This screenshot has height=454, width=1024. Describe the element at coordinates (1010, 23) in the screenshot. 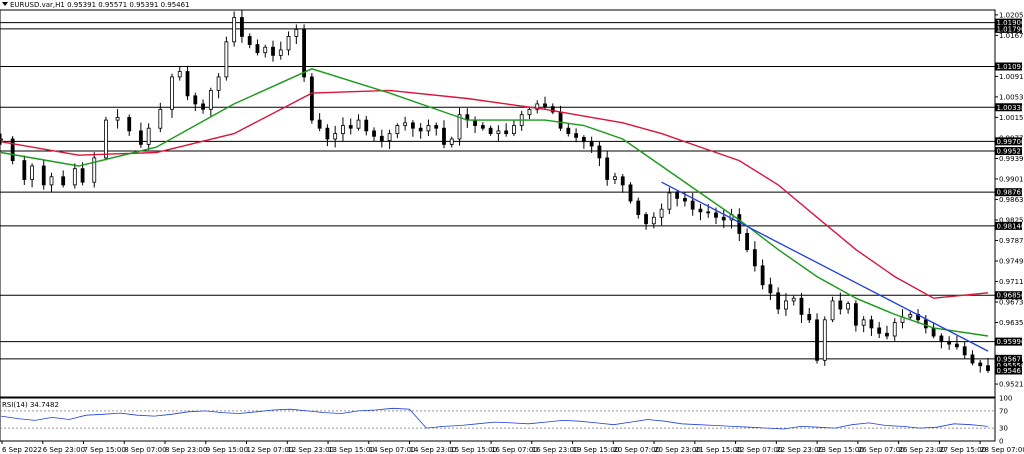

I see `price-badge-label: 1.01906` at that location.